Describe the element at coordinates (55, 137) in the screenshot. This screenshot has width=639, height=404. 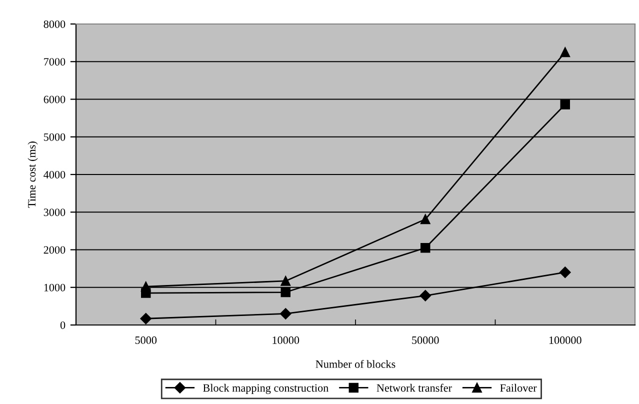
I see `y-tick-label: 5000` at that location.